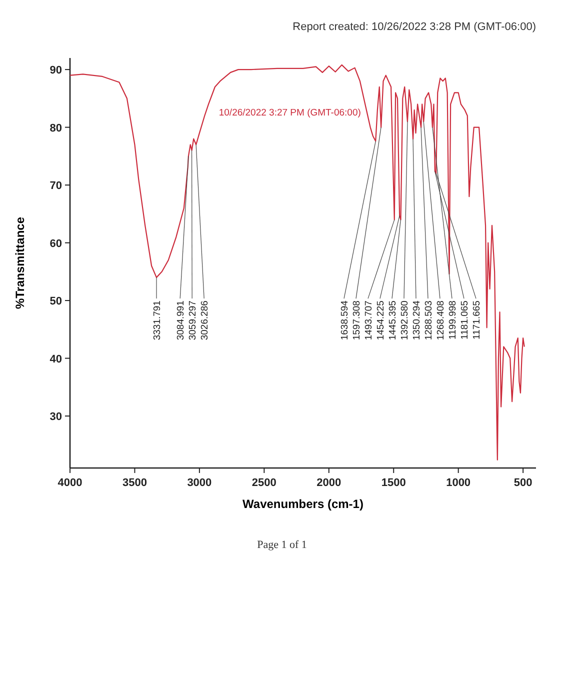  I want to click on annotation: 1288.503, so click(428, 320).